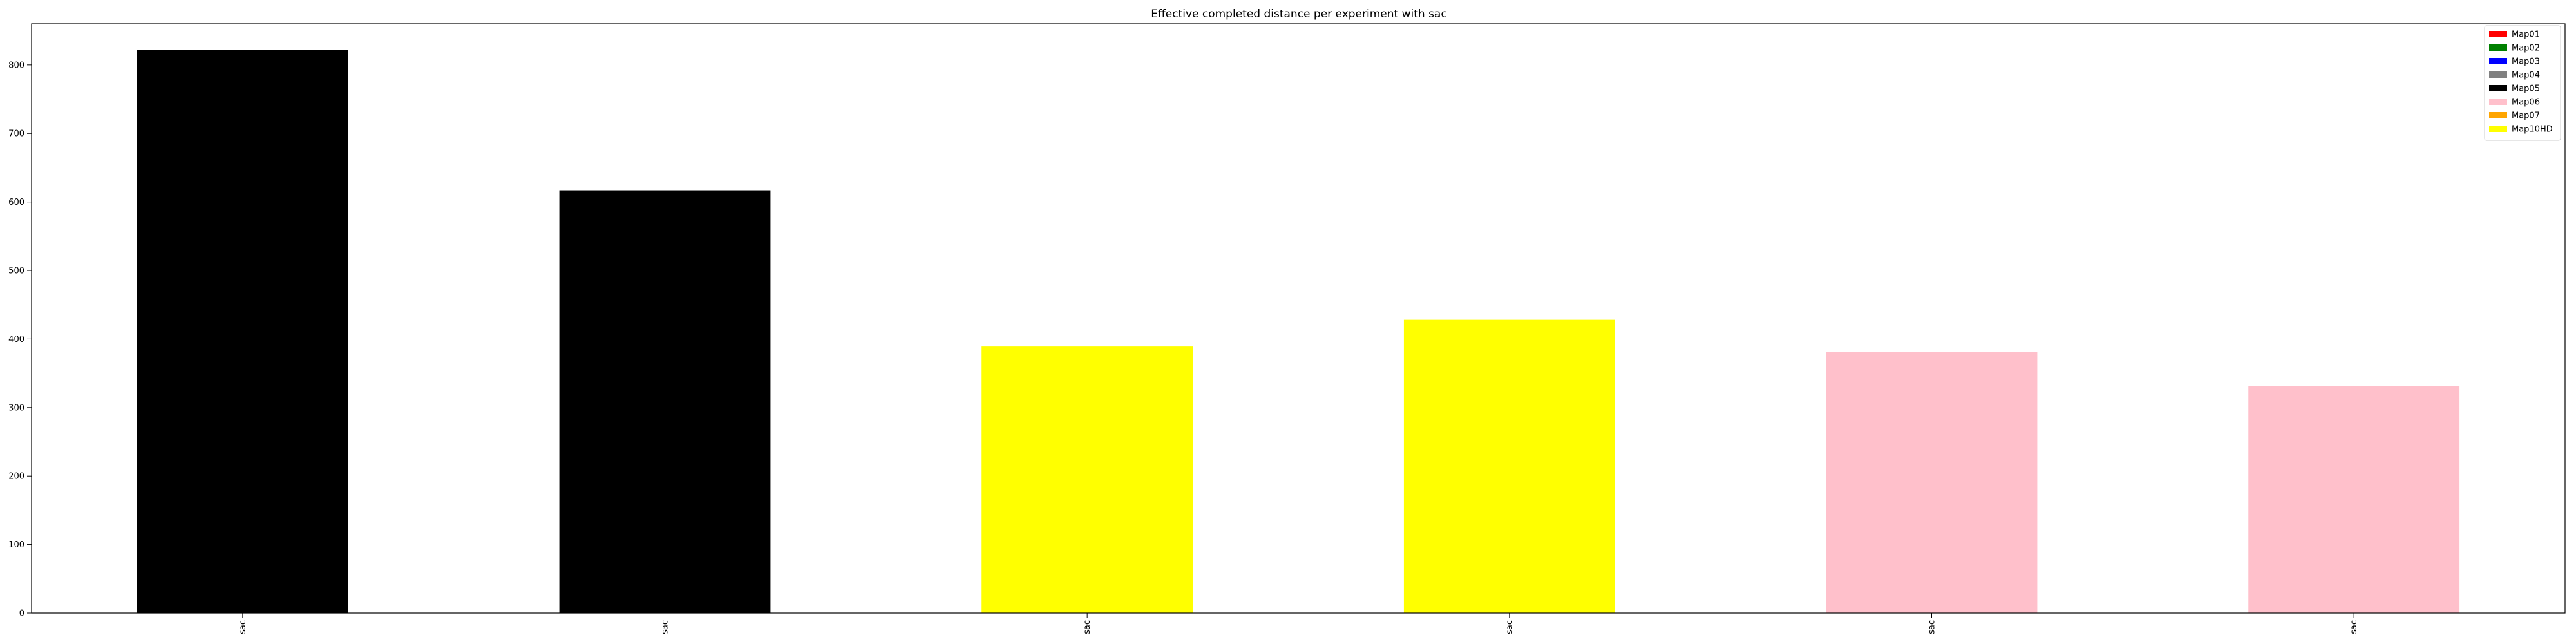 The image size is (2576, 644). Describe the element at coordinates (2526, 103) in the screenshot. I see `legend-label: Map06` at that location.